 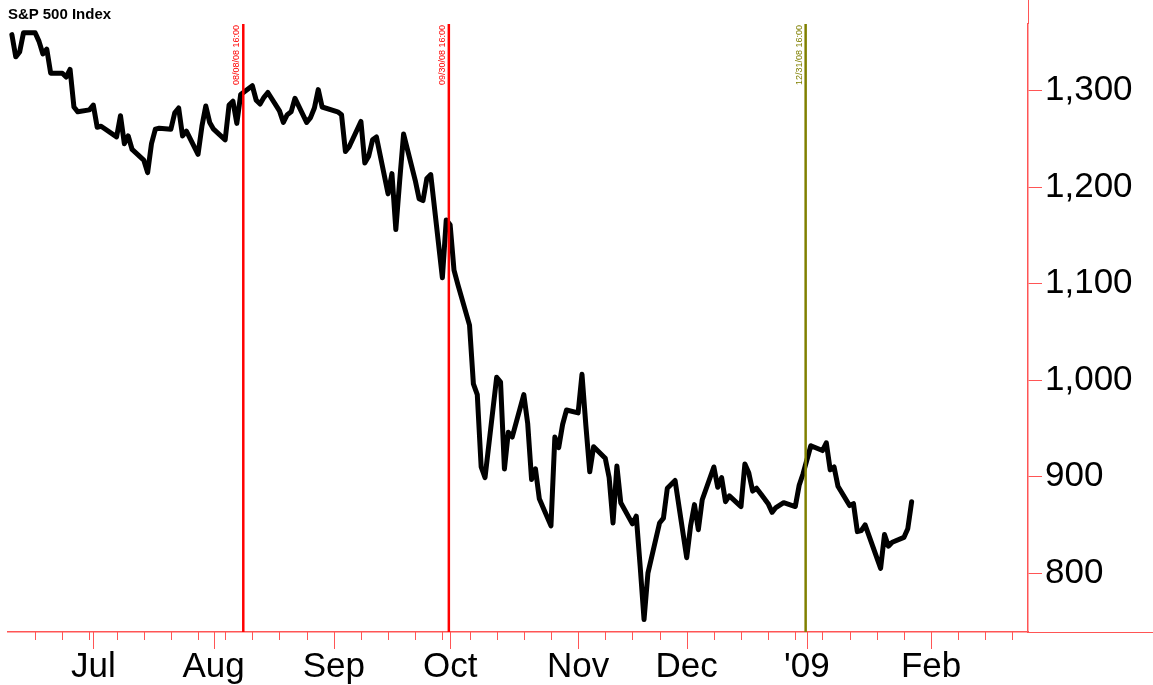 What do you see at coordinates (1089, 184) in the screenshot?
I see `y-tick-label: 1,200` at bounding box center [1089, 184].